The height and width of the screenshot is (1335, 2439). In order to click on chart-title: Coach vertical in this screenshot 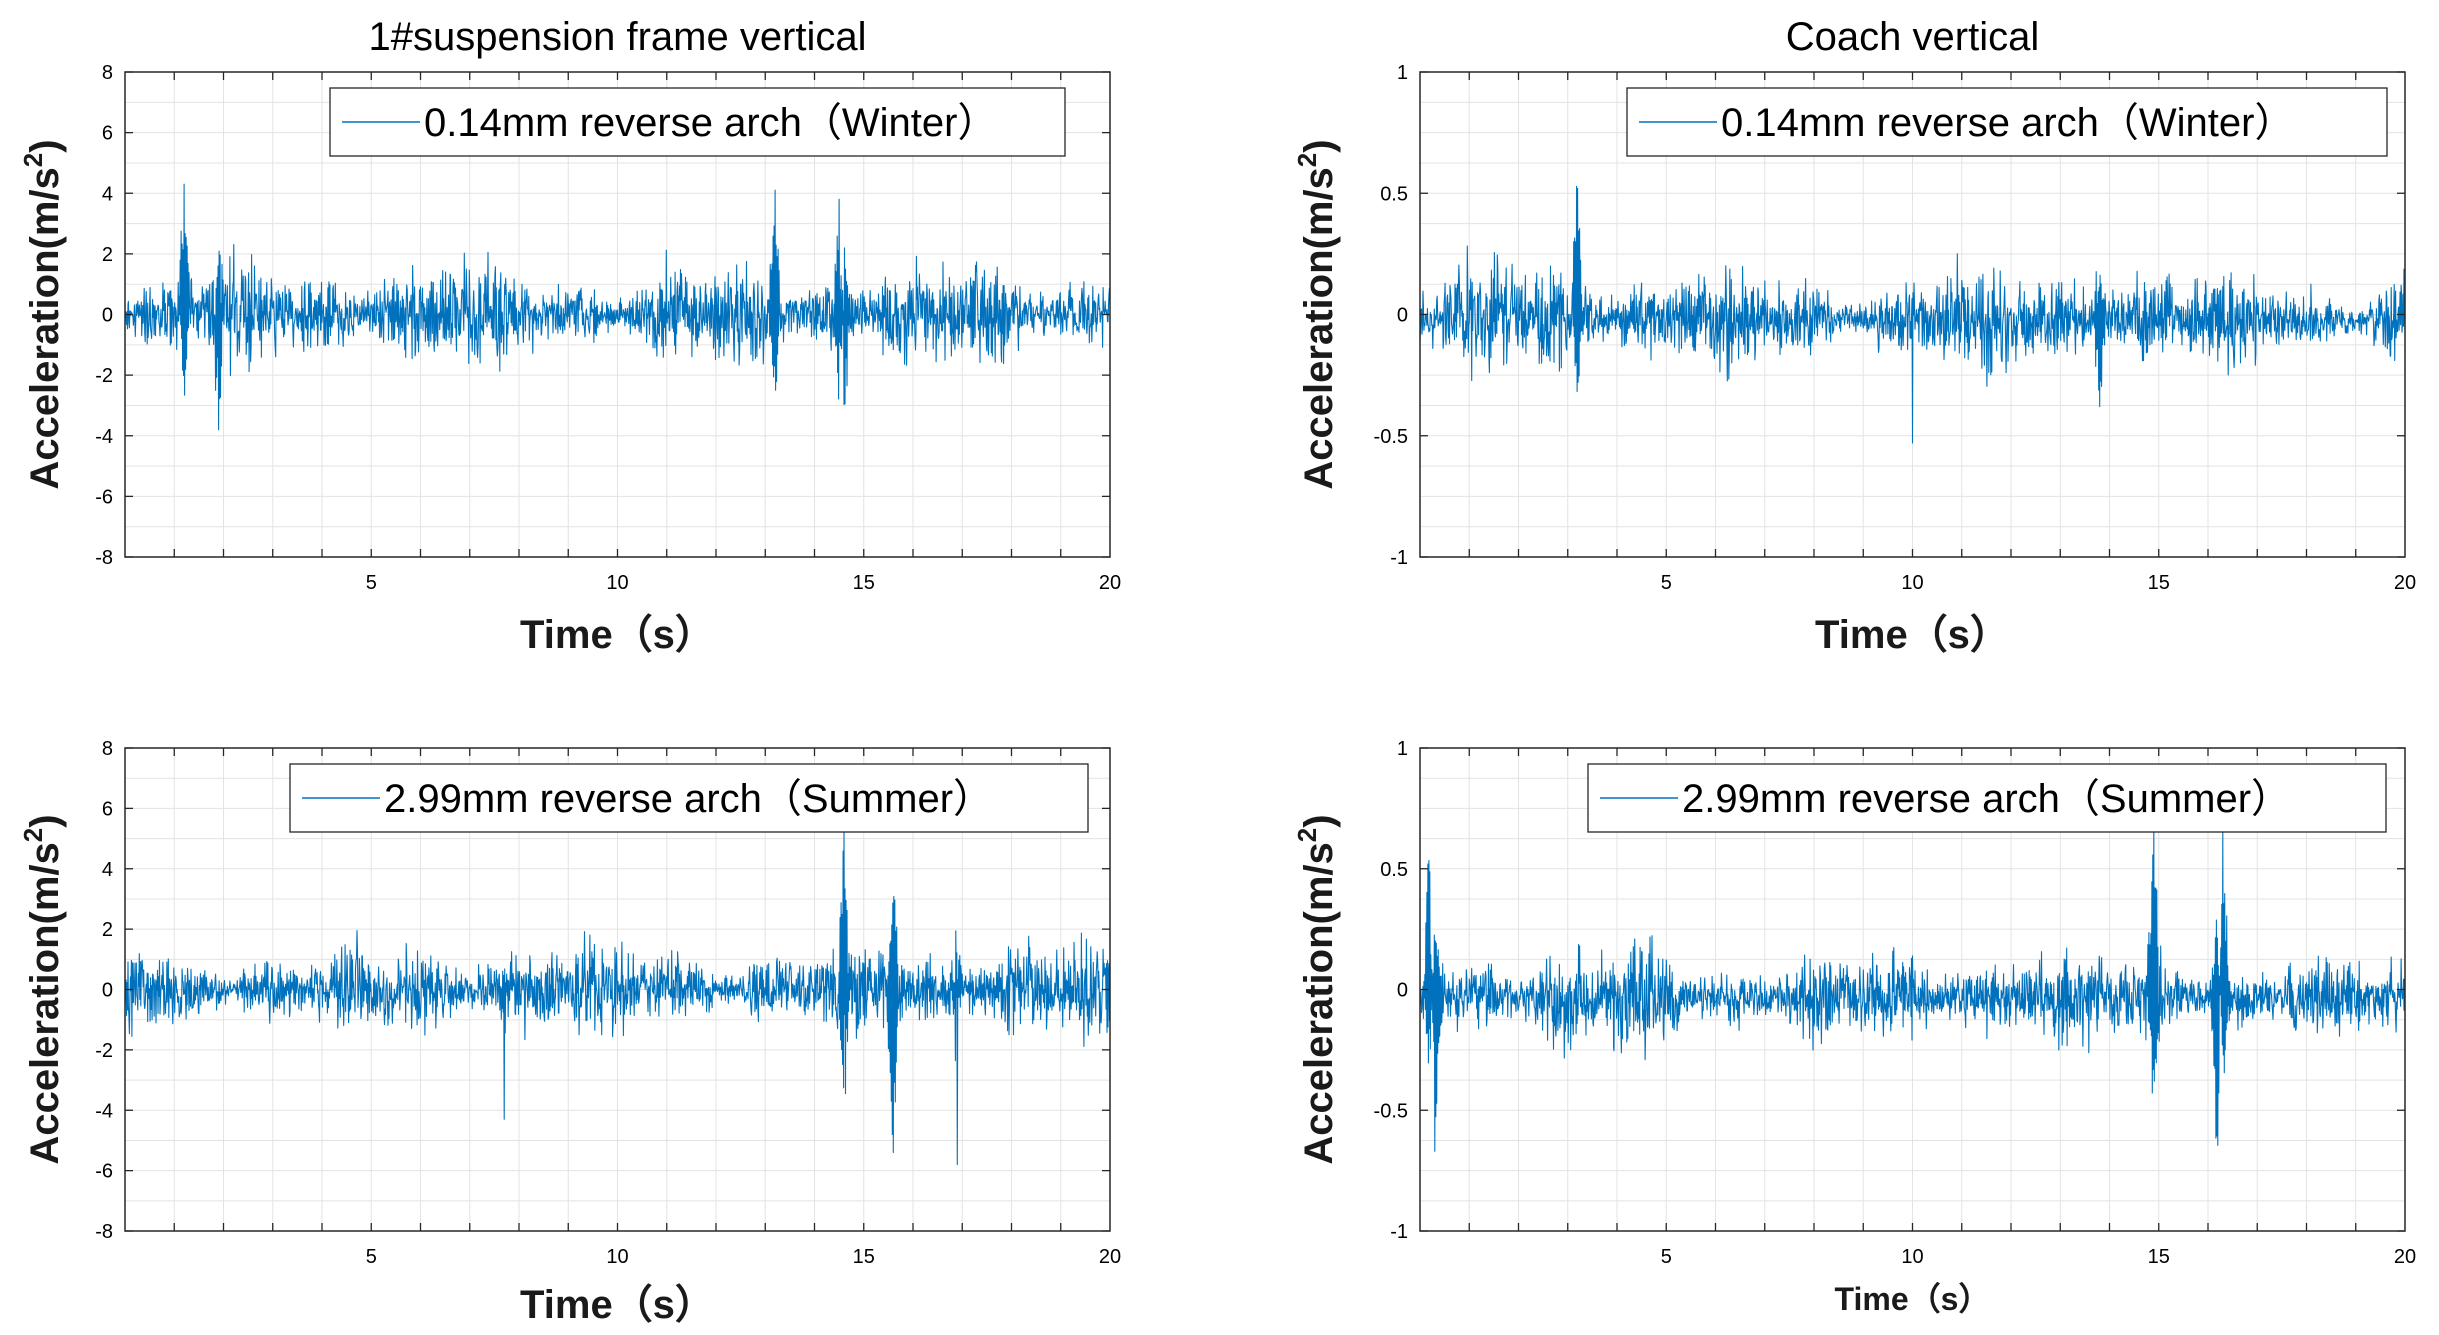, I will do `click(1912, 37)`.